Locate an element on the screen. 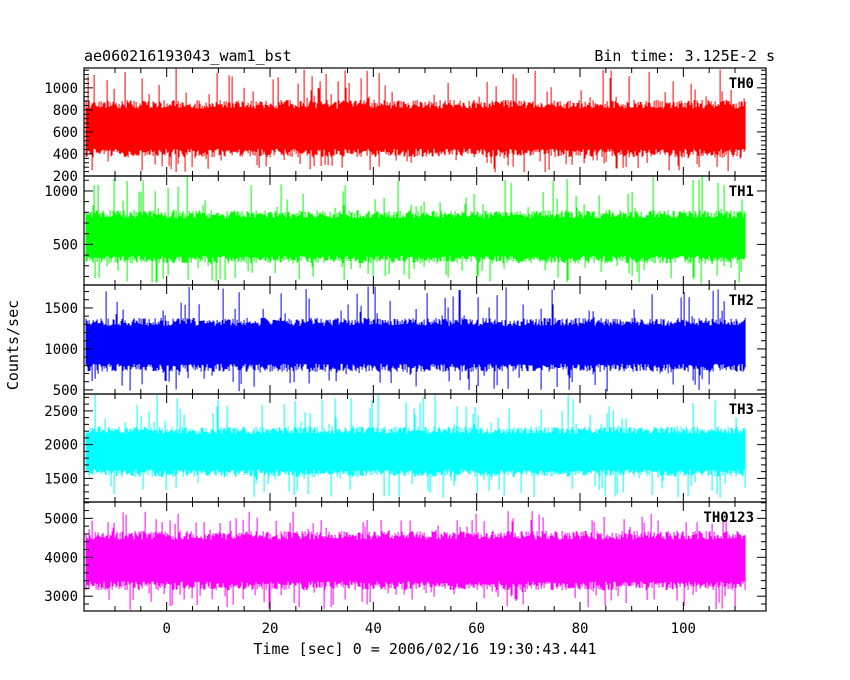 The image size is (850, 680). x-tick-label: 0 is located at coordinates (166, 629).